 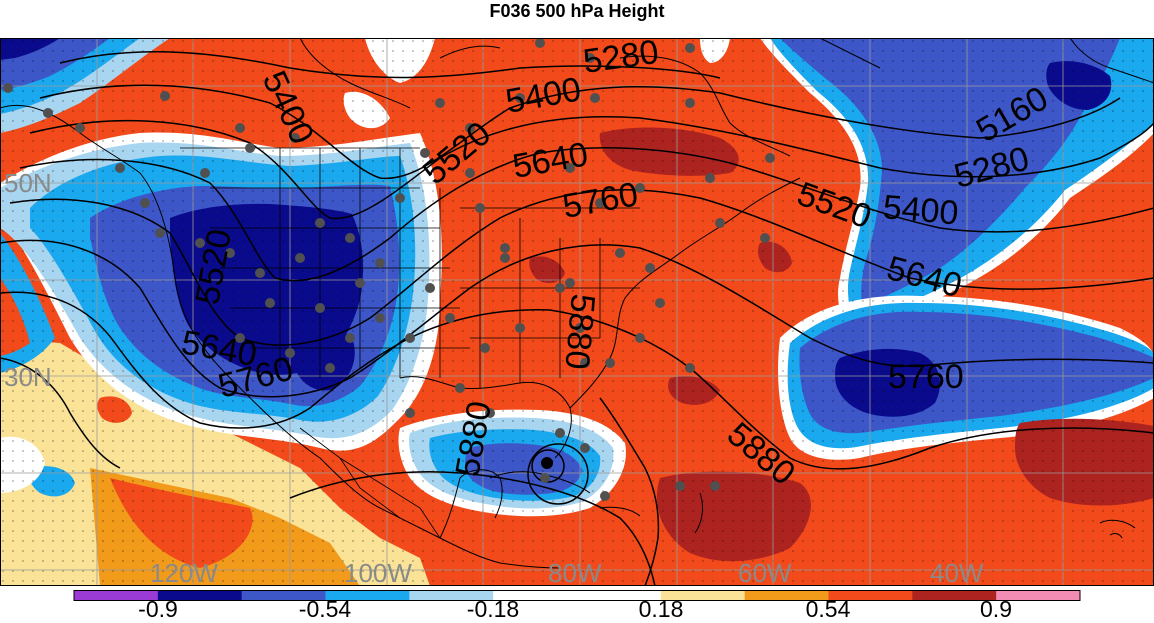 I want to click on colorbar-label: 0.54, so click(x=828, y=609).